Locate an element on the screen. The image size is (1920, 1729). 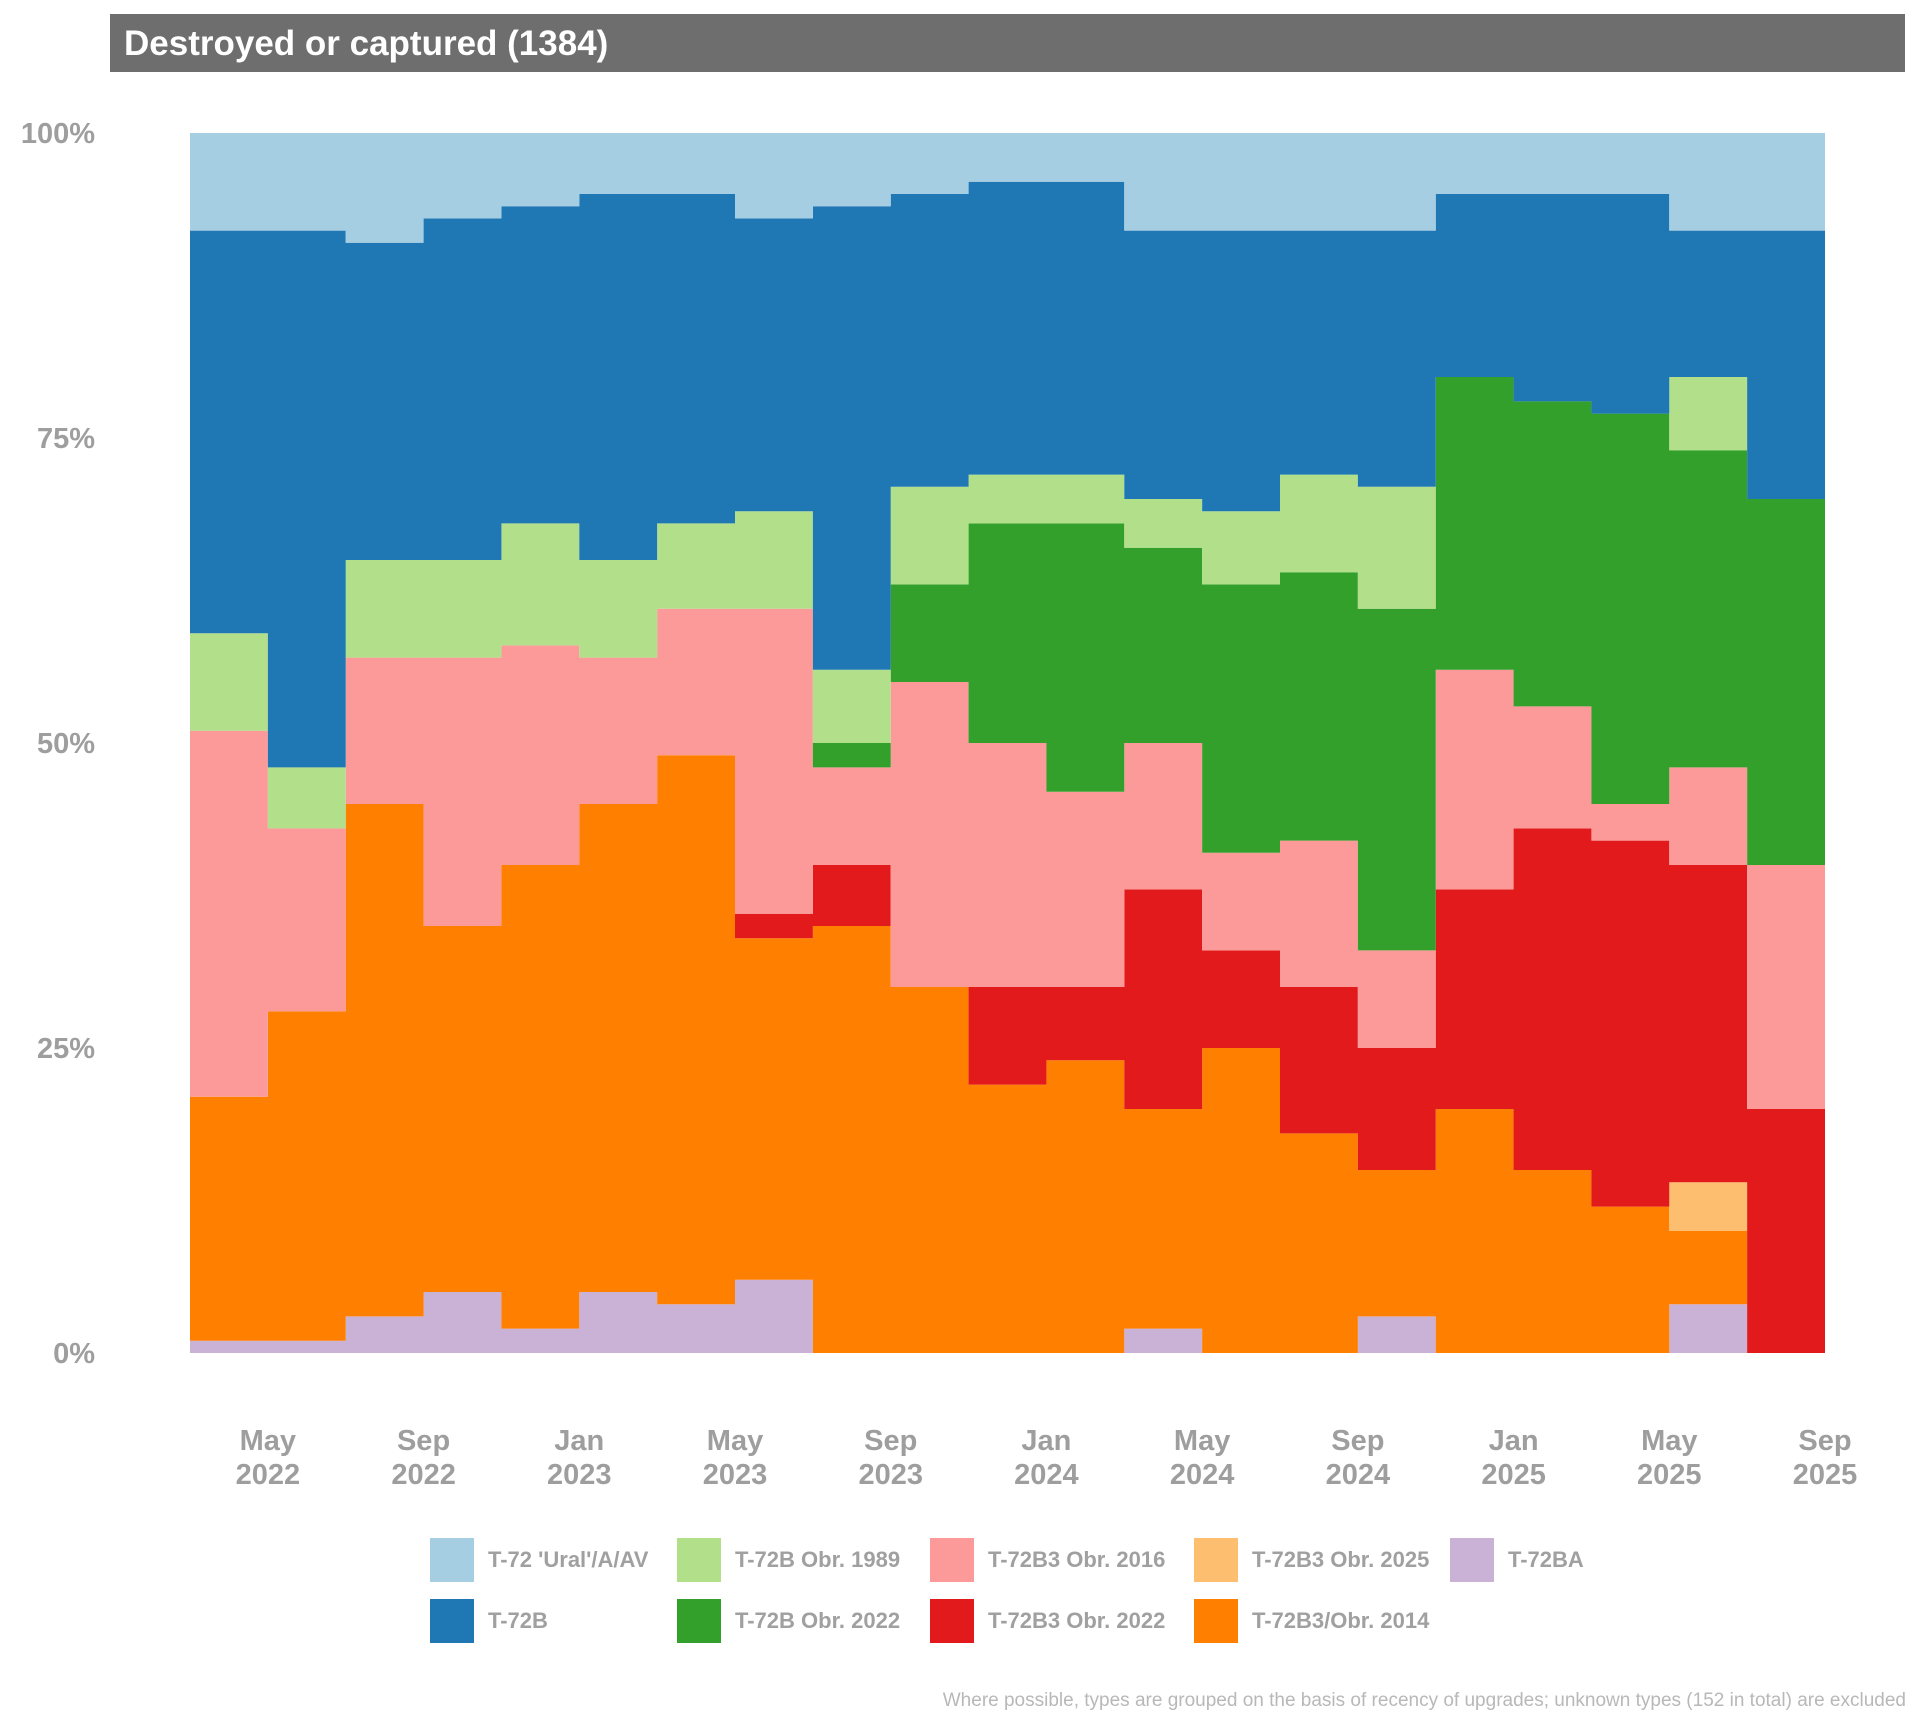
legend-item: T-72 'Ural'/A/AV is located at coordinates (539, 1560).